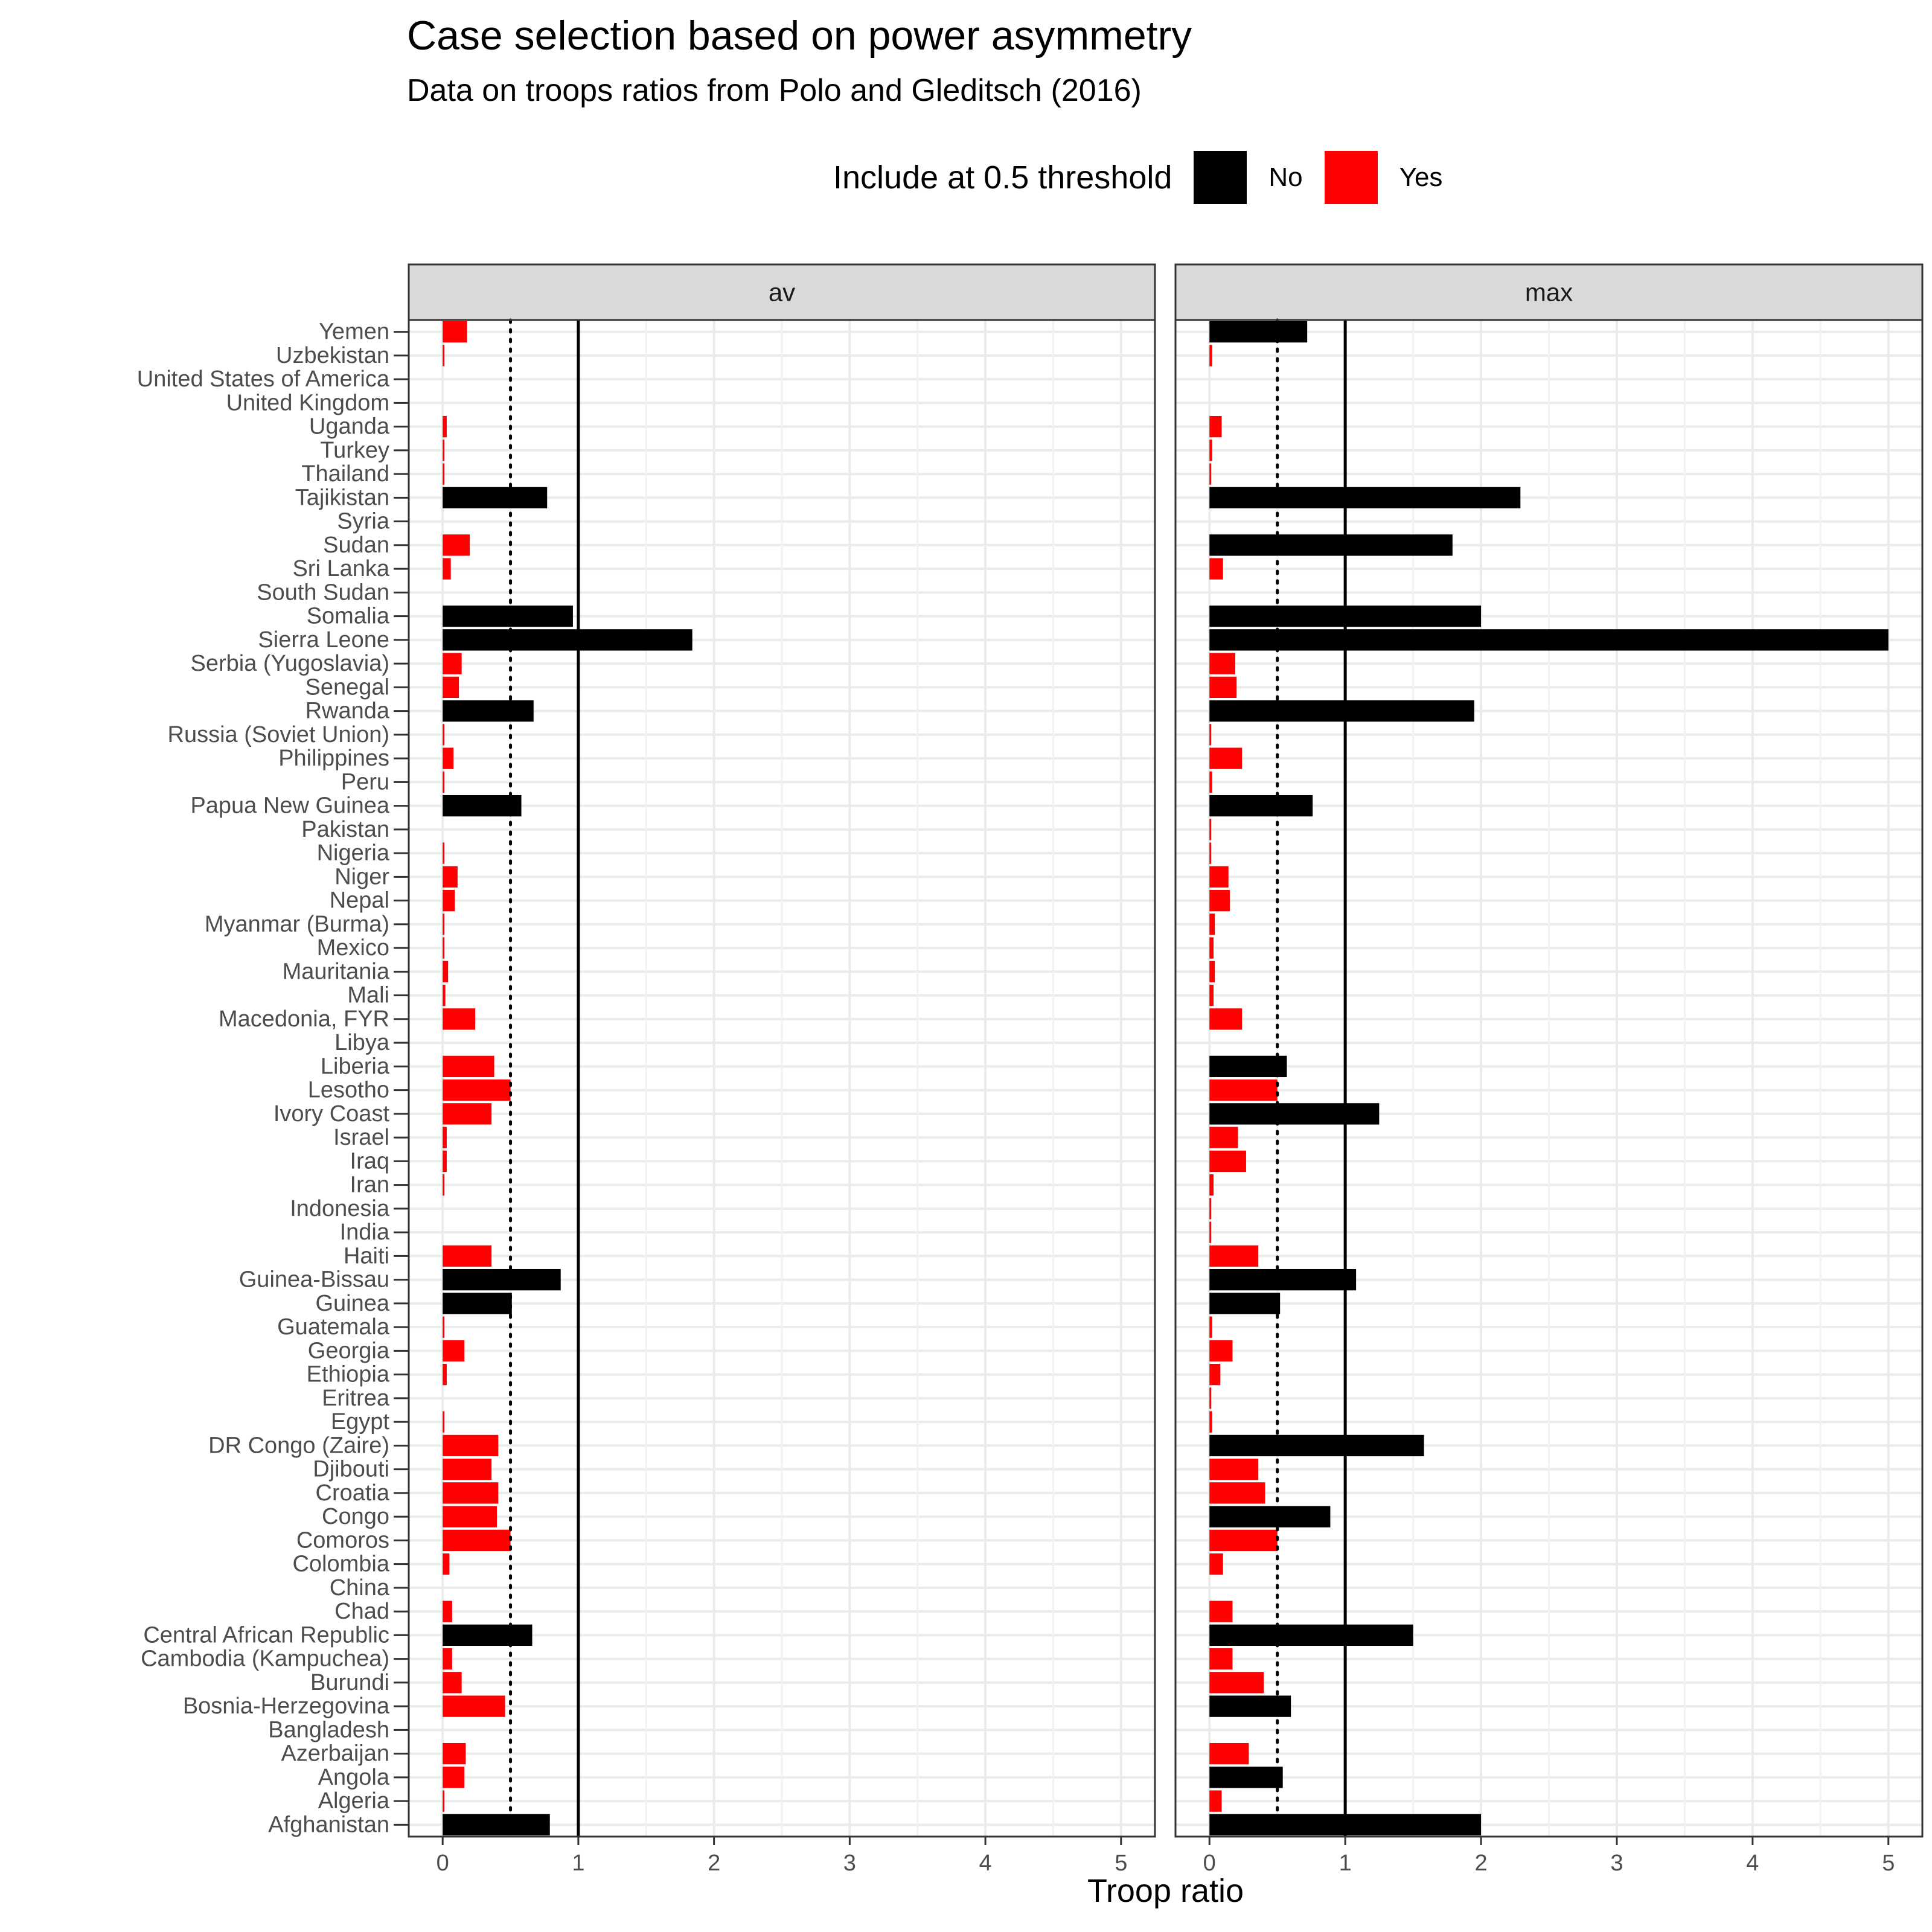  What do you see at coordinates (349, 1683) in the screenshot?
I see `y-tick-label: Burundi` at bounding box center [349, 1683].